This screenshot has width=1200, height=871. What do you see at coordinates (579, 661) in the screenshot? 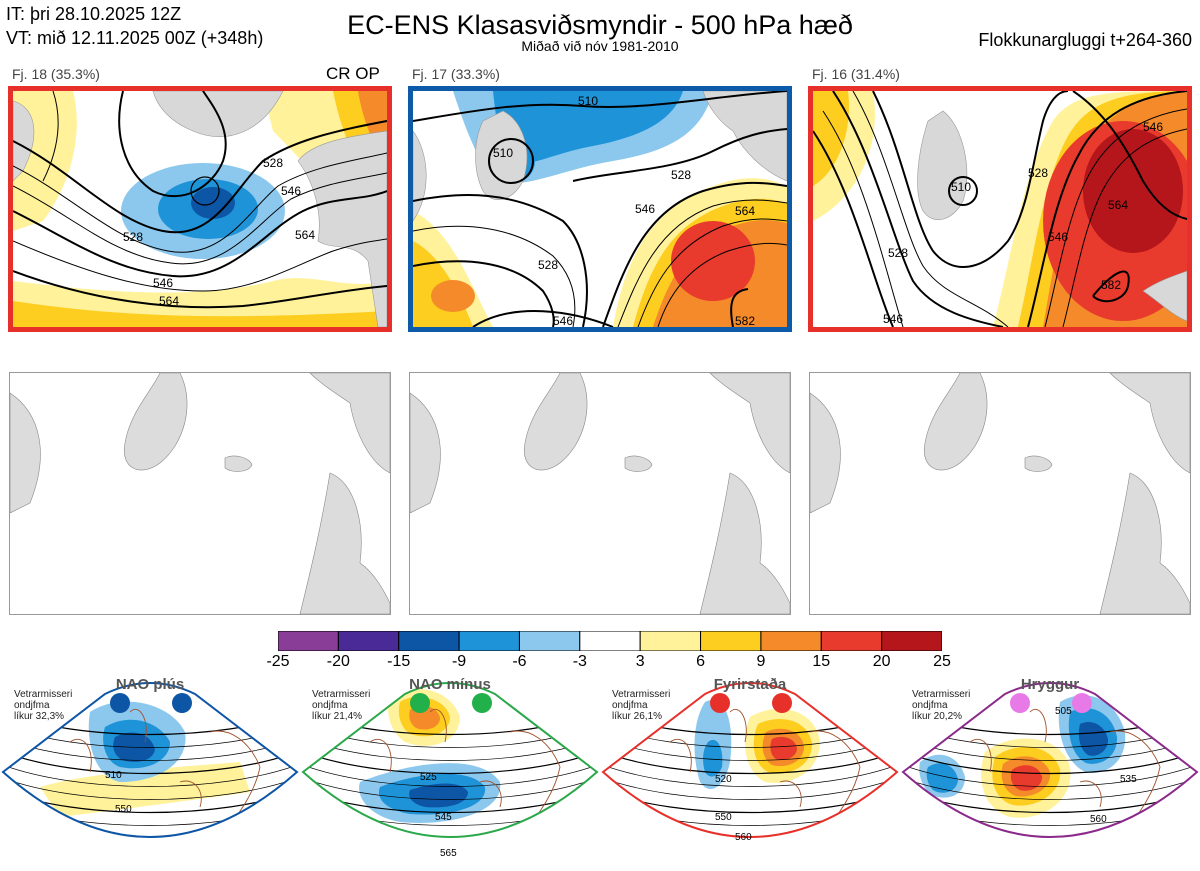
I see `colorbar-tick-label: -3` at bounding box center [579, 661].